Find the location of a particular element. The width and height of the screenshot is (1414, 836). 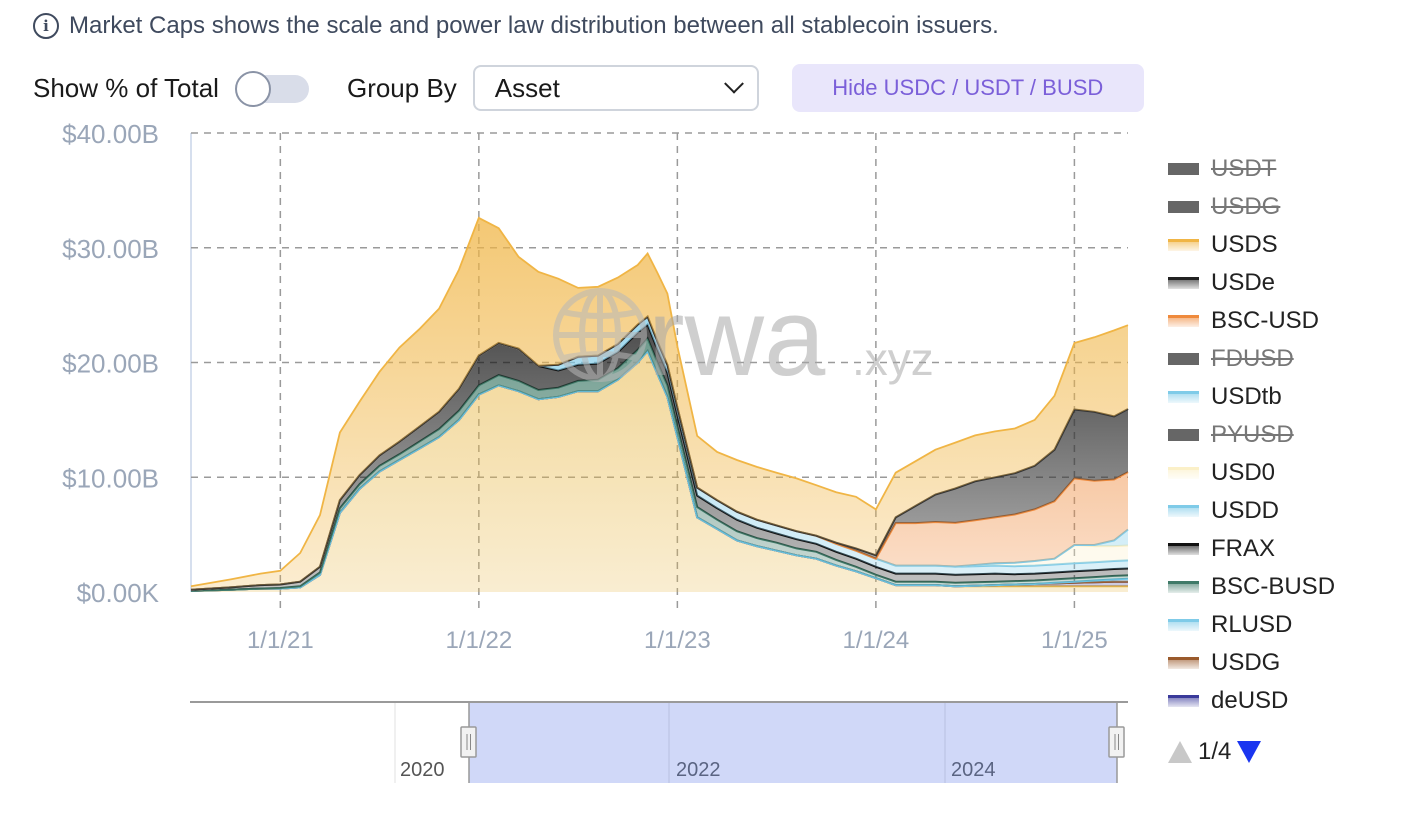

page-down-icon is located at coordinates (1249, 752).